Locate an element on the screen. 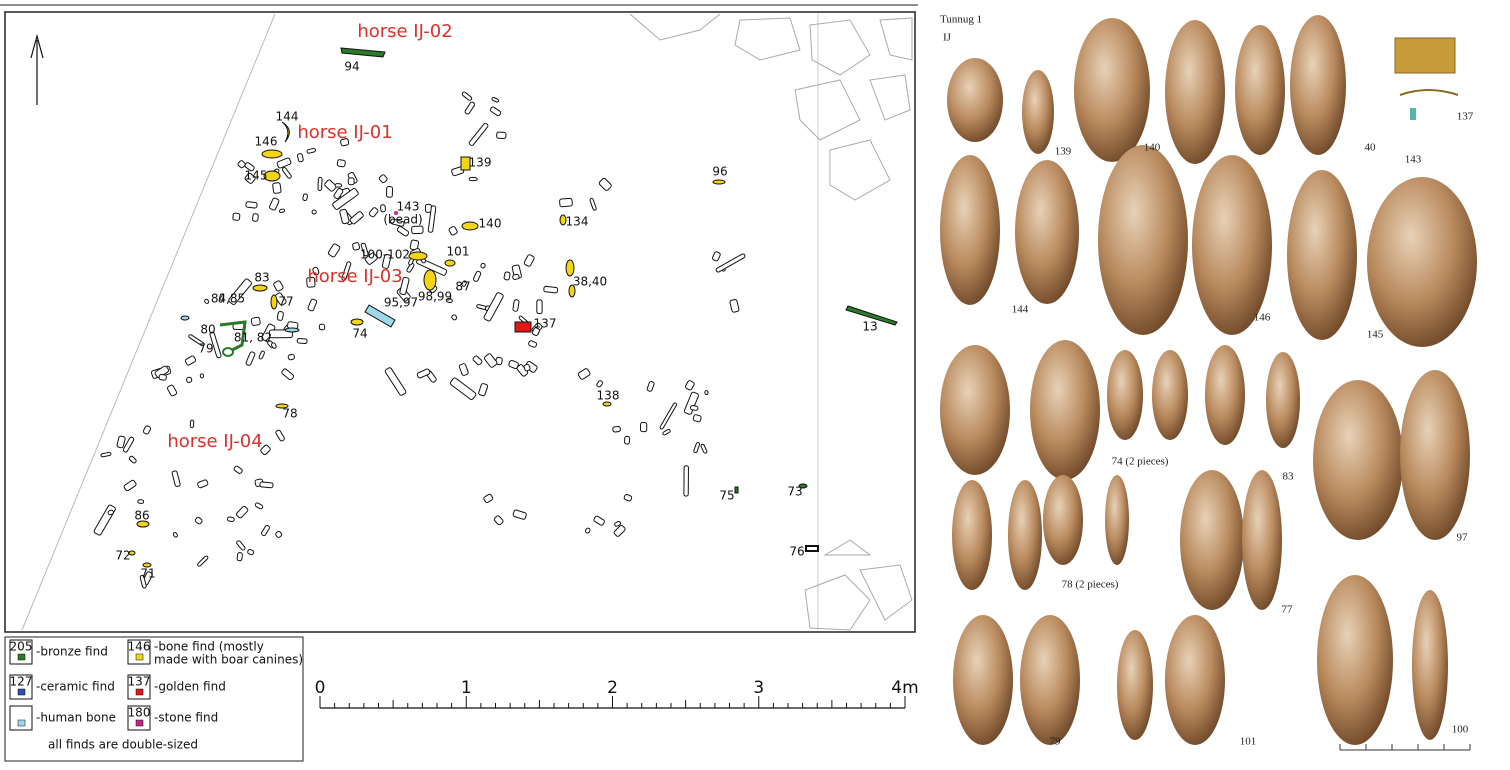  find-label: 38,40 is located at coordinates (590, 282).